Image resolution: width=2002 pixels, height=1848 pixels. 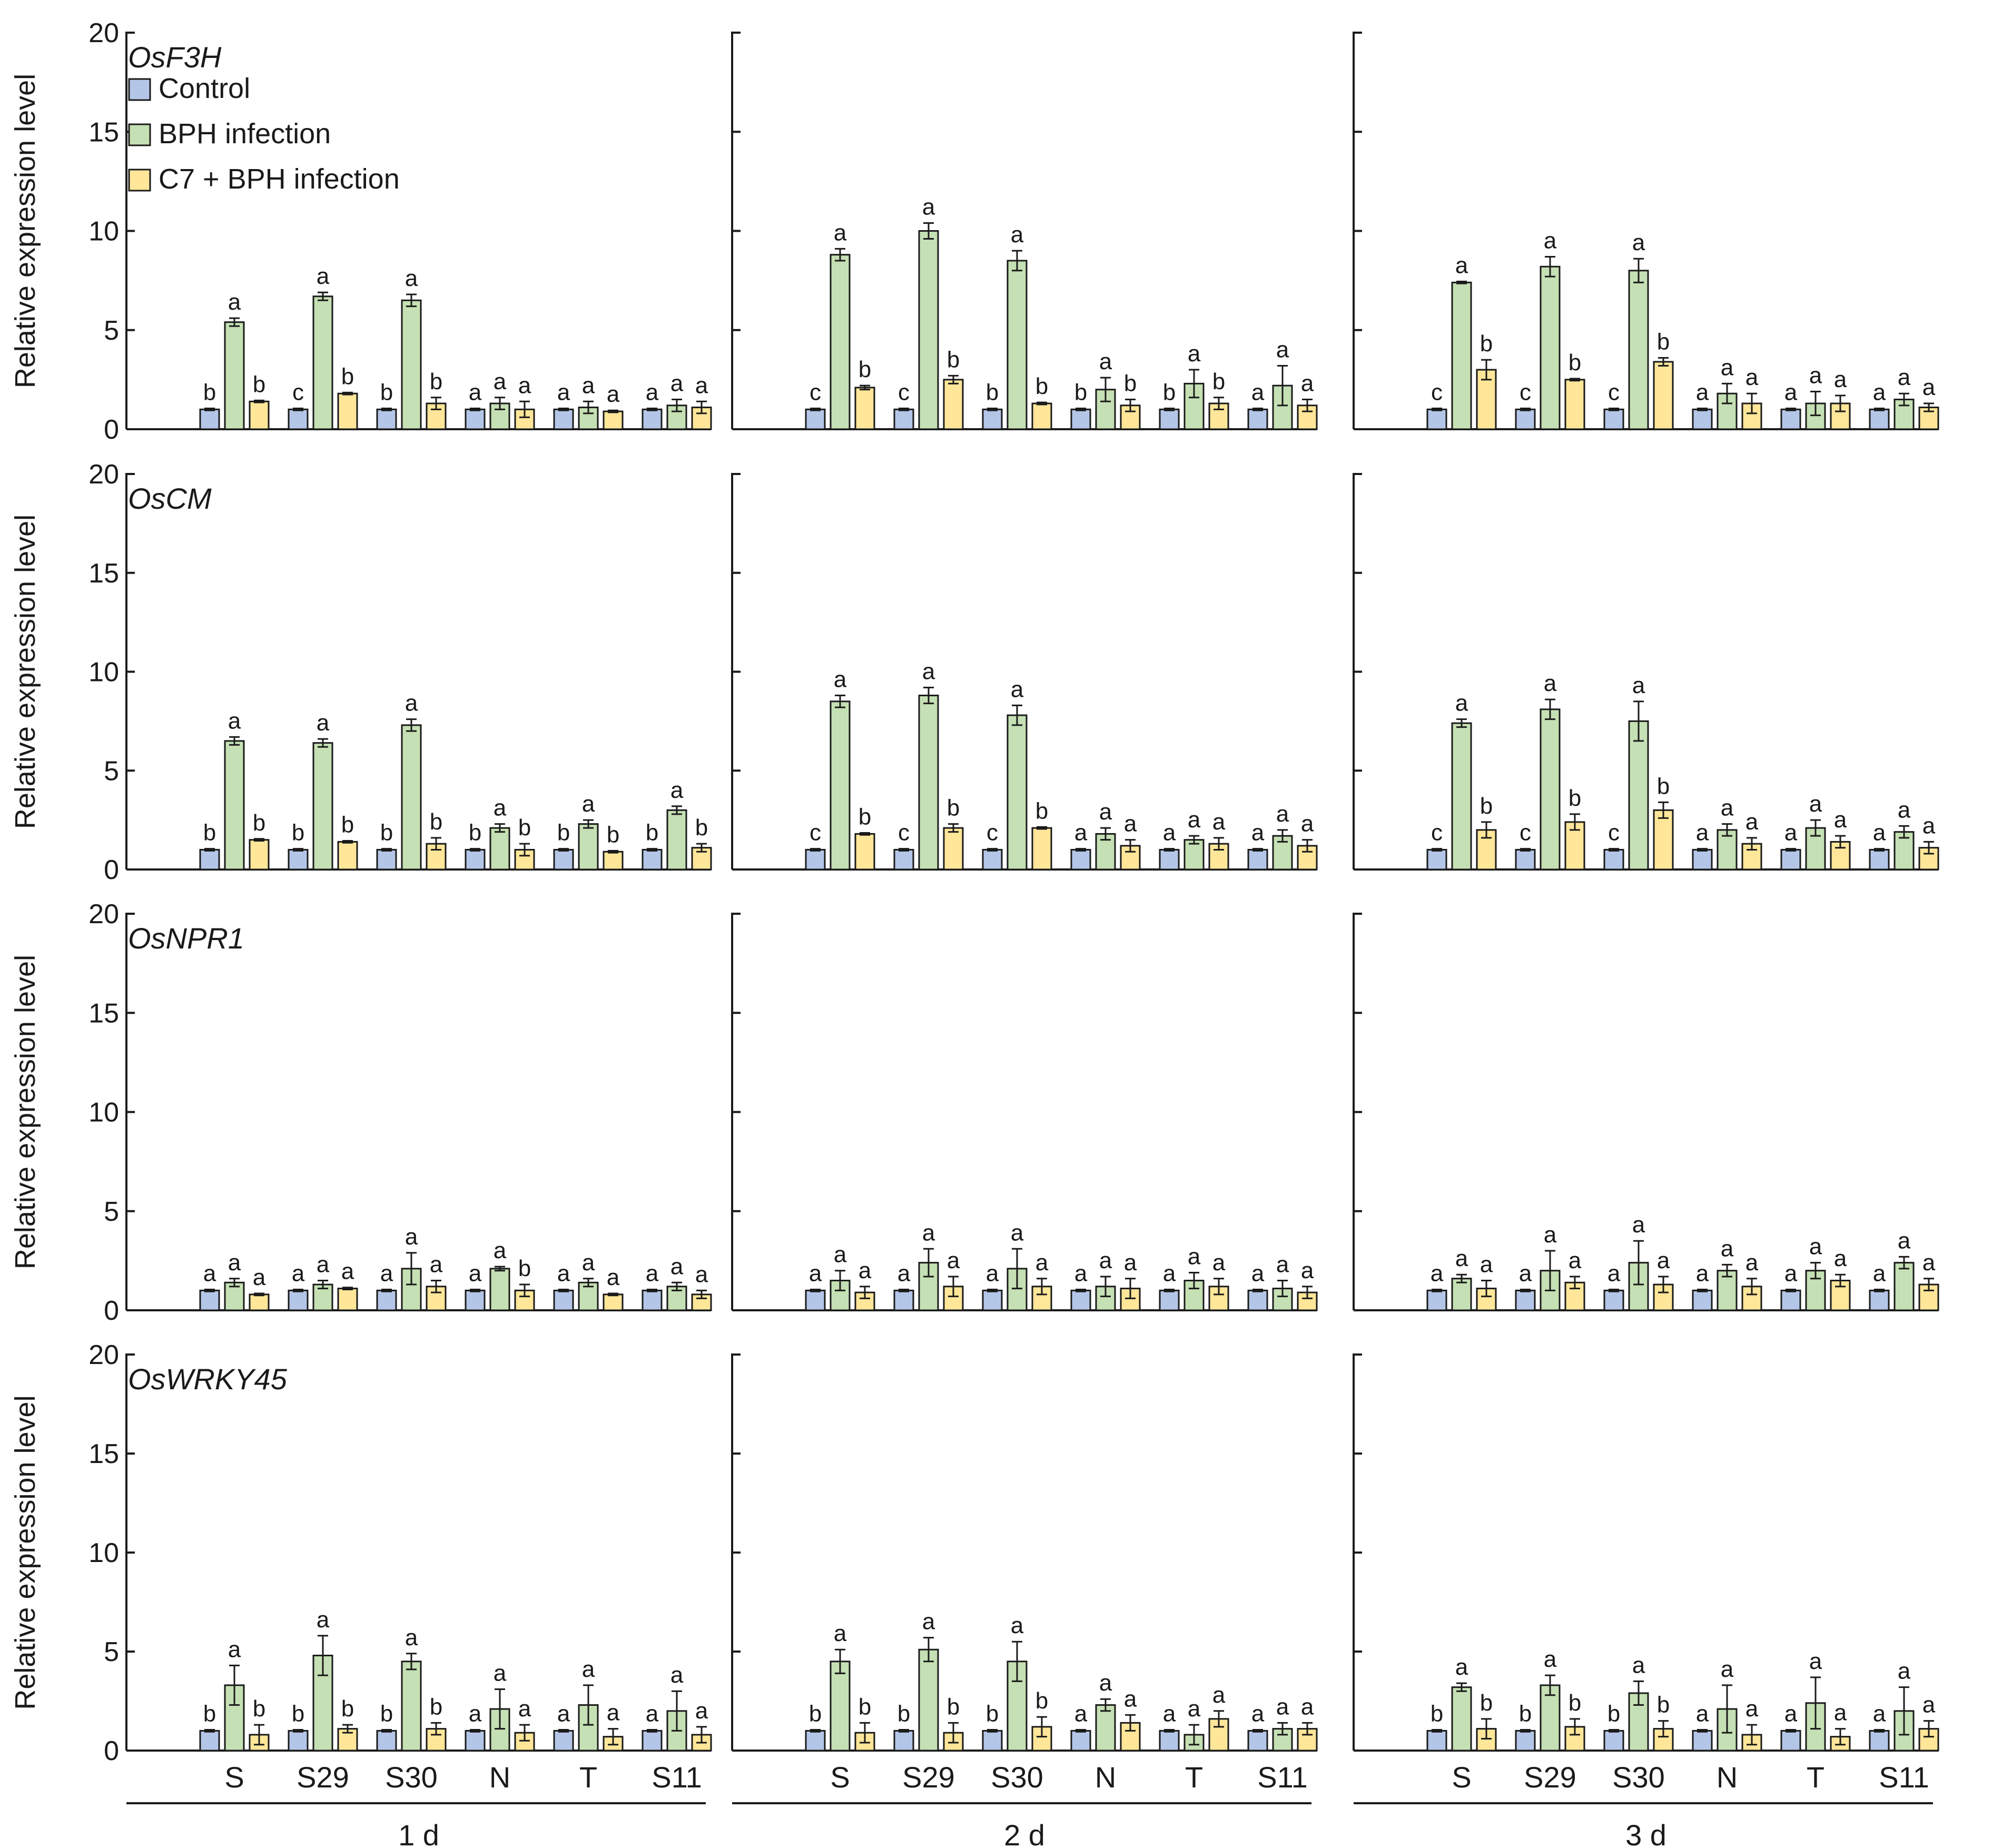 What do you see at coordinates (992, 833) in the screenshot?
I see `significance-letter: c` at bounding box center [992, 833].